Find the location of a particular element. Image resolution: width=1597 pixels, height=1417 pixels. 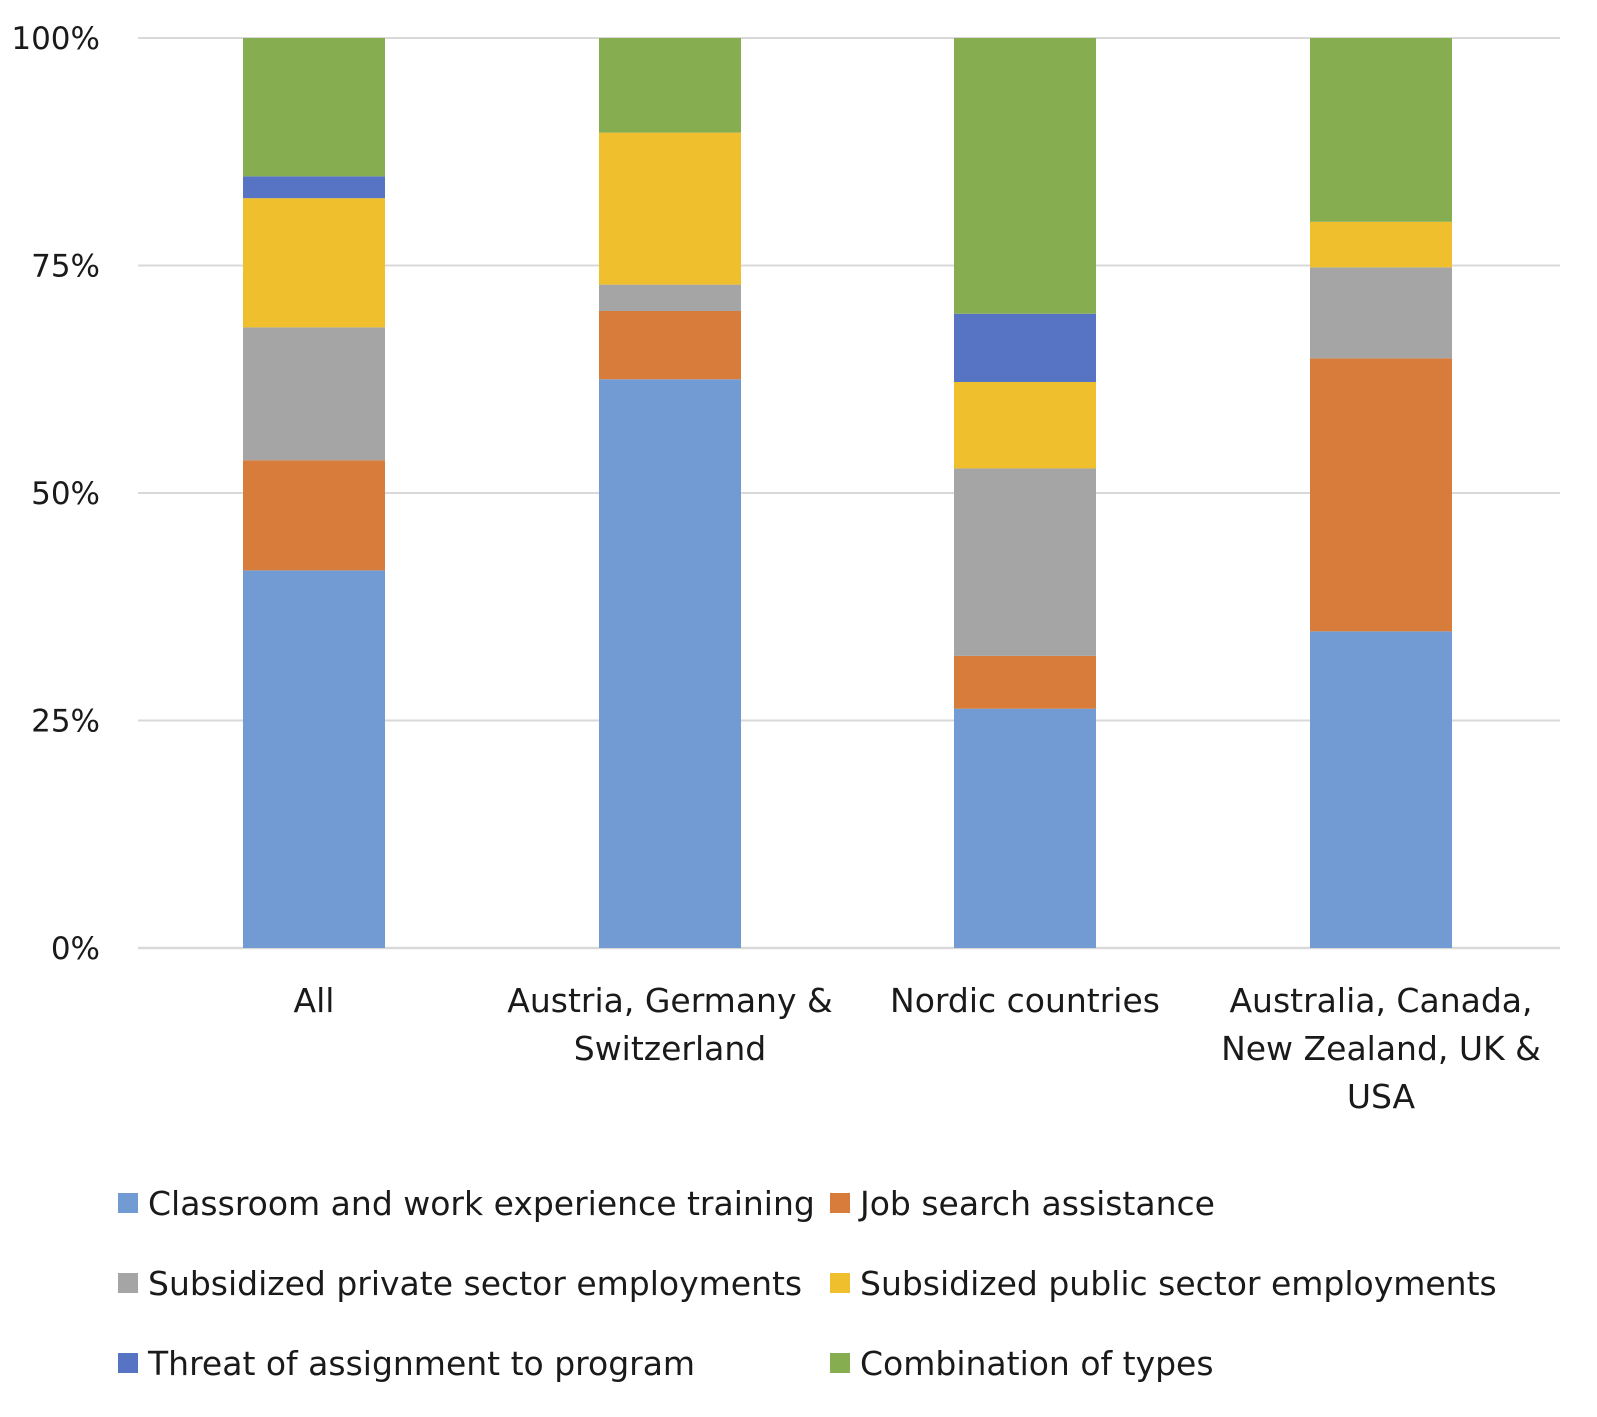

y-tick-label: 75% is located at coordinates (65, 267).